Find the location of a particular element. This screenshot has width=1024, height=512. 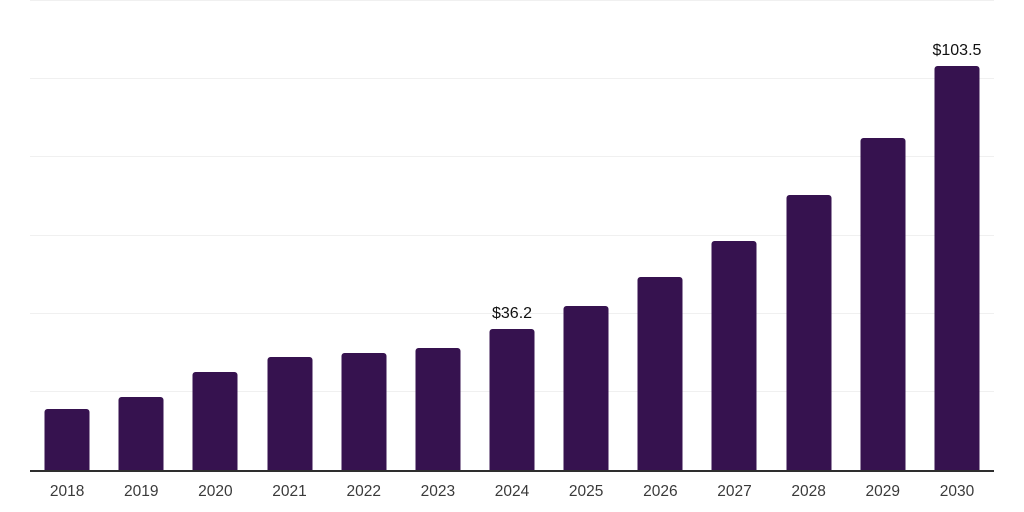

x-tick-label-2019: 2019 is located at coordinates (141, 491).